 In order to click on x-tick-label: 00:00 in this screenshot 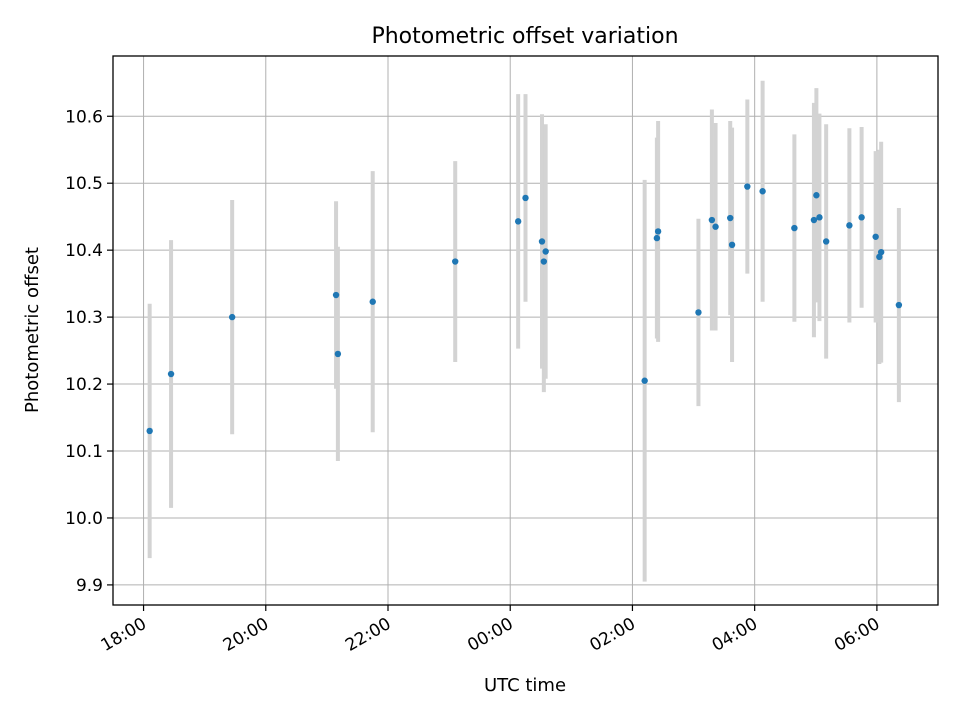, I will do `click(490, 635)`.